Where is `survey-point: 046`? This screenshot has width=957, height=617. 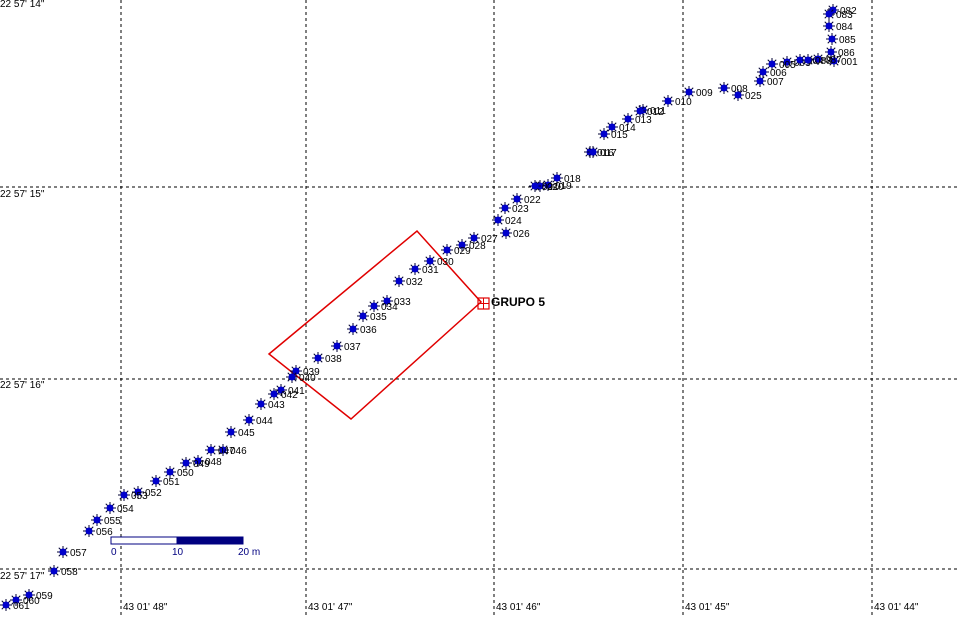 survey-point: 046 is located at coordinates (232, 450).